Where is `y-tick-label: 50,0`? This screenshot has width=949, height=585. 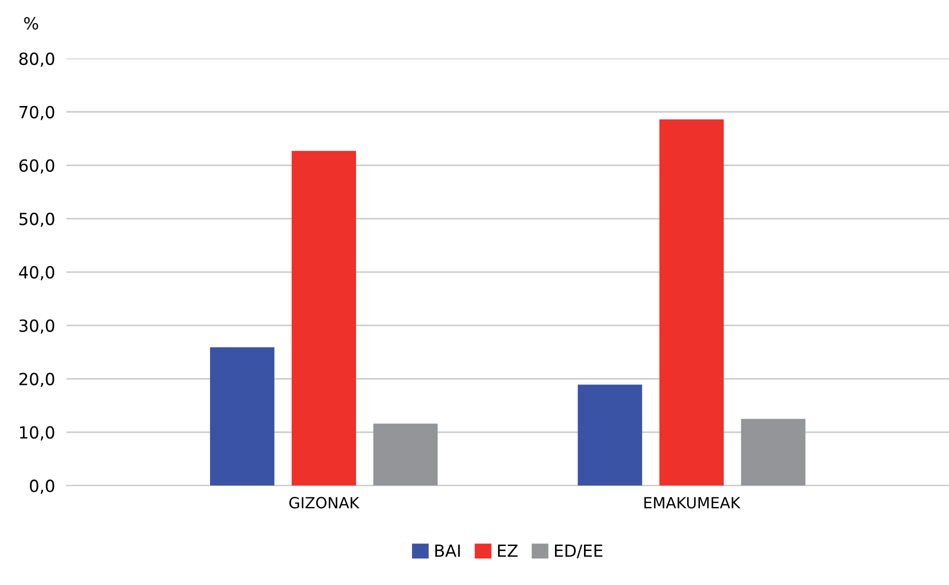 y-tick-label: 50,0 is located at coordinates (36, 219).